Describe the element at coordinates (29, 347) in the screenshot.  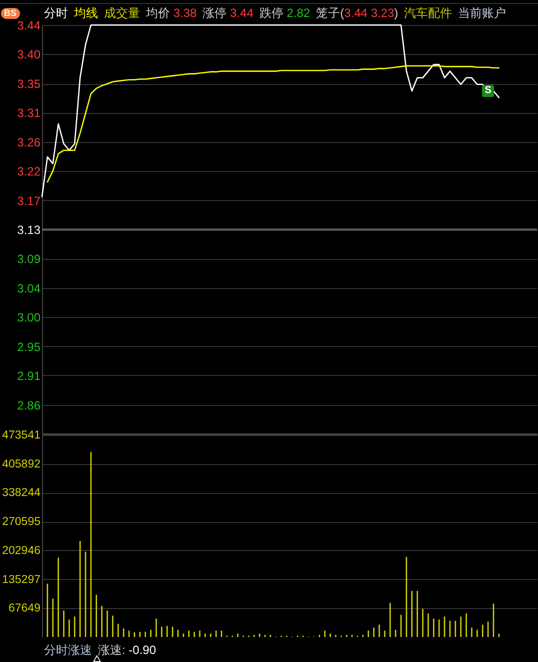
I see `y-tick-label: 2.95` at that location.